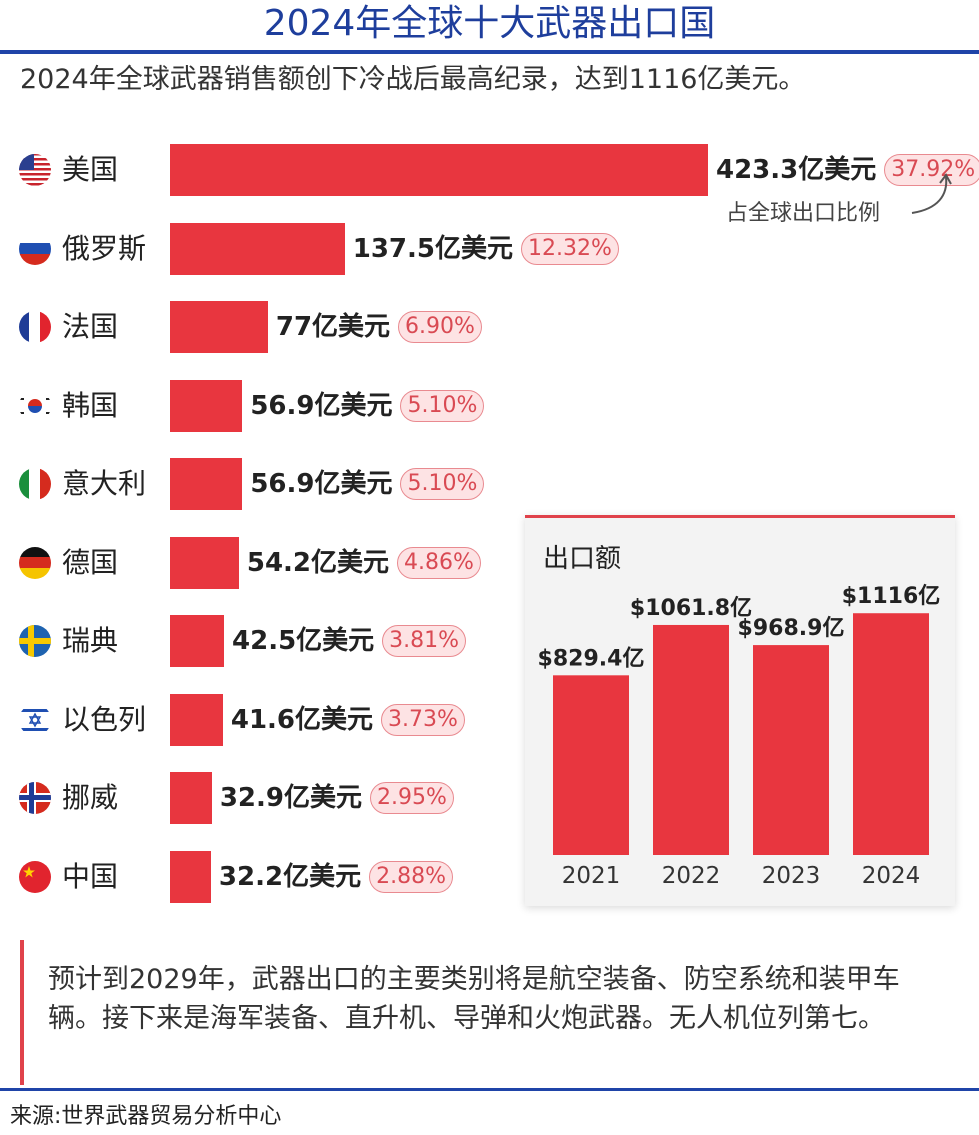 The height and width of the screenshot is (1135, 979). What do you see at coordinates (424, 641) in the screenshot?
I see `share-badge: 3.81%` at bounding box center [424, 641].